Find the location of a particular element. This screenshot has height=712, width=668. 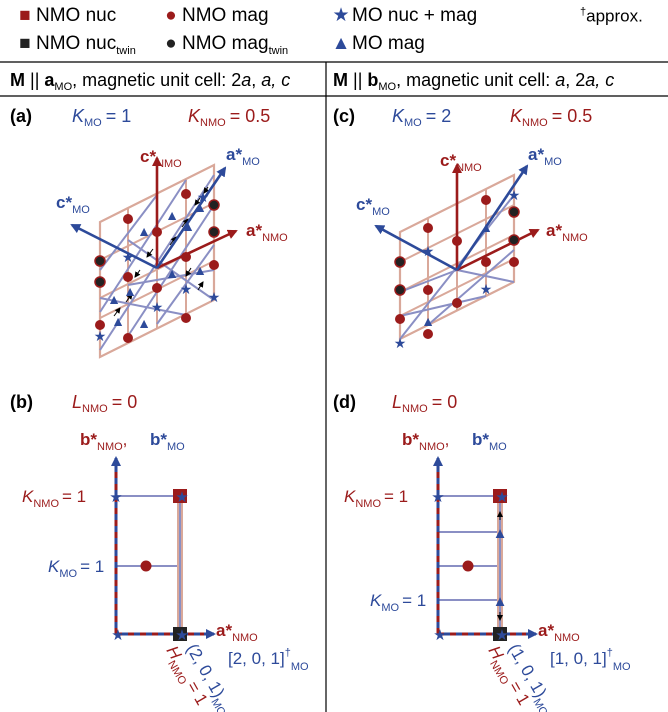

svg-text:KMO= 2: KMO = 2 is located at coordinates (421, 117).